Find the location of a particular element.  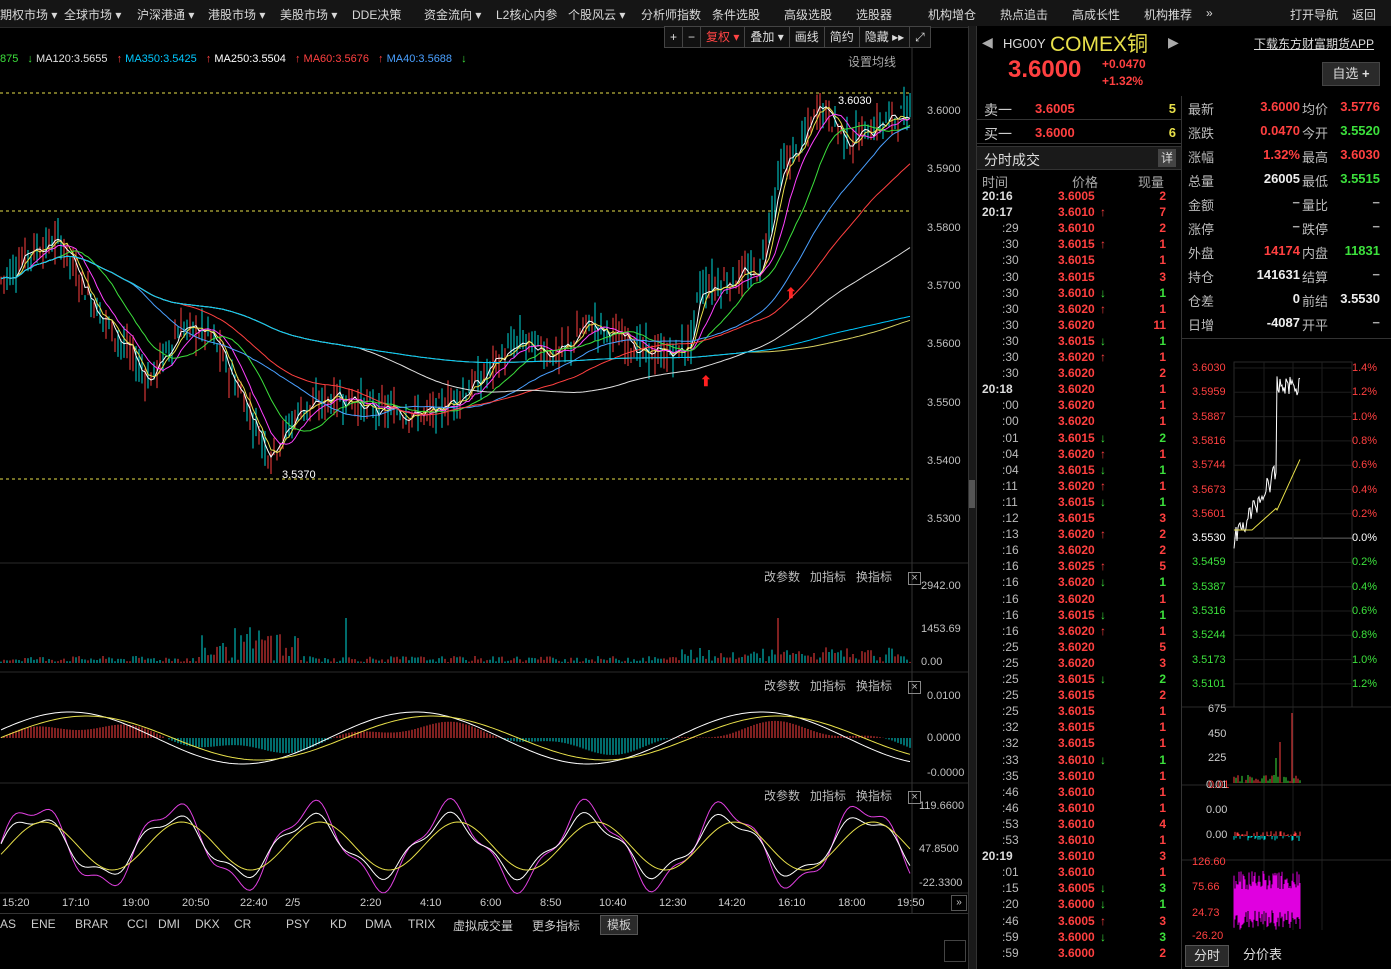

plus-icon: + is located at coordinates (1366, 73).